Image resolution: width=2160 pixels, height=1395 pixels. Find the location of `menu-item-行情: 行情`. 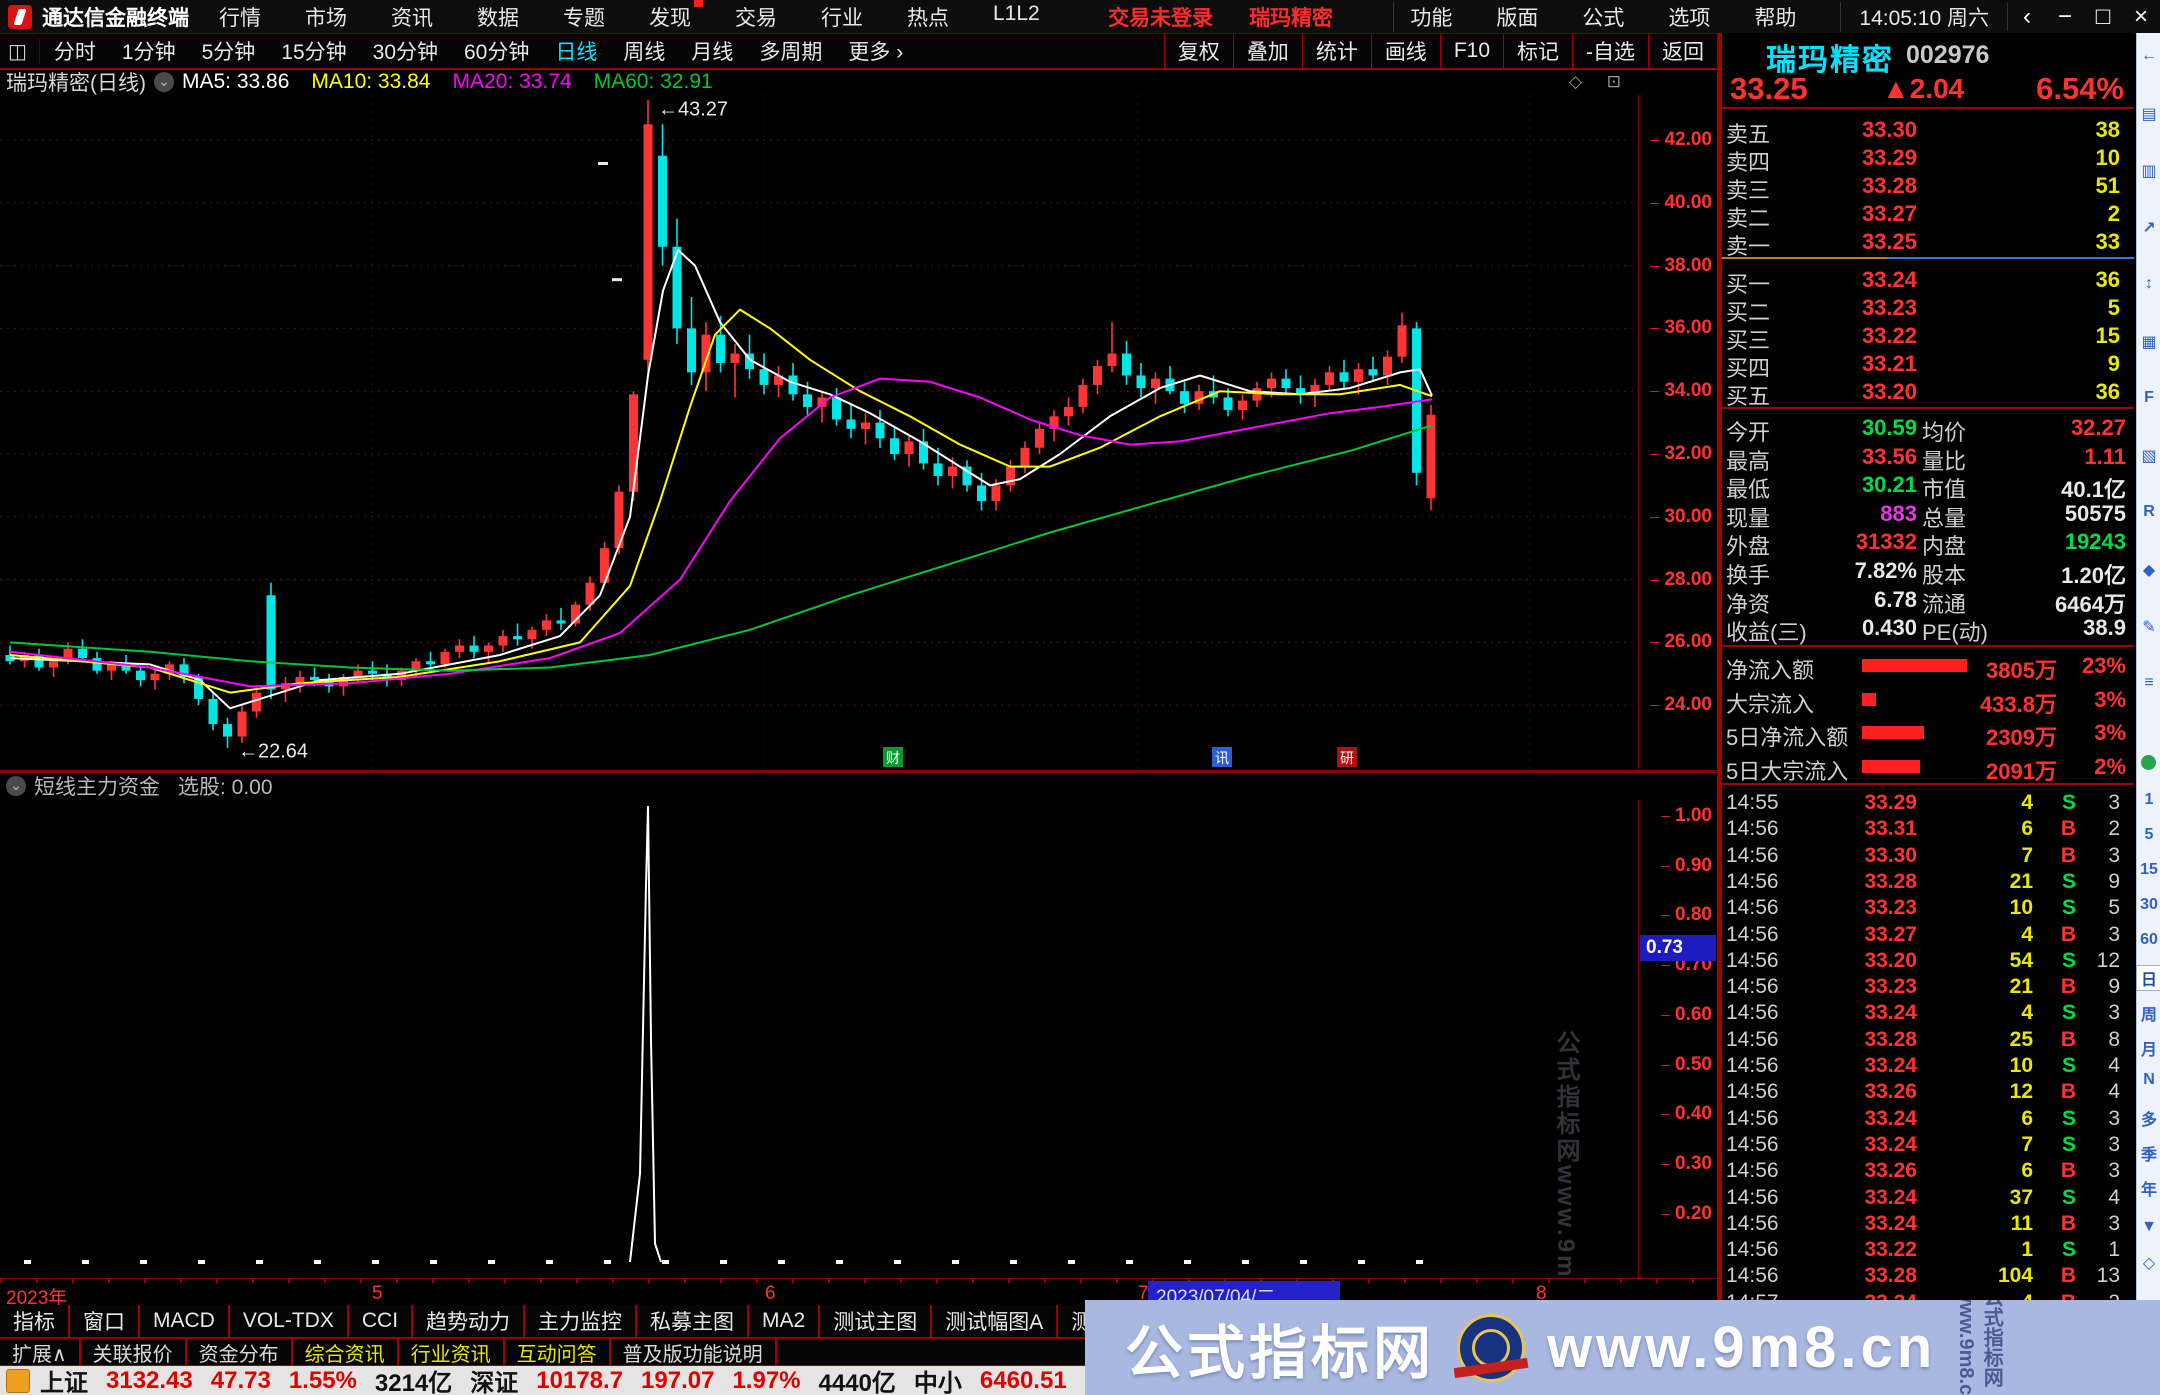

menu-item-行情: 行情 is located at coordinates (240, 18).